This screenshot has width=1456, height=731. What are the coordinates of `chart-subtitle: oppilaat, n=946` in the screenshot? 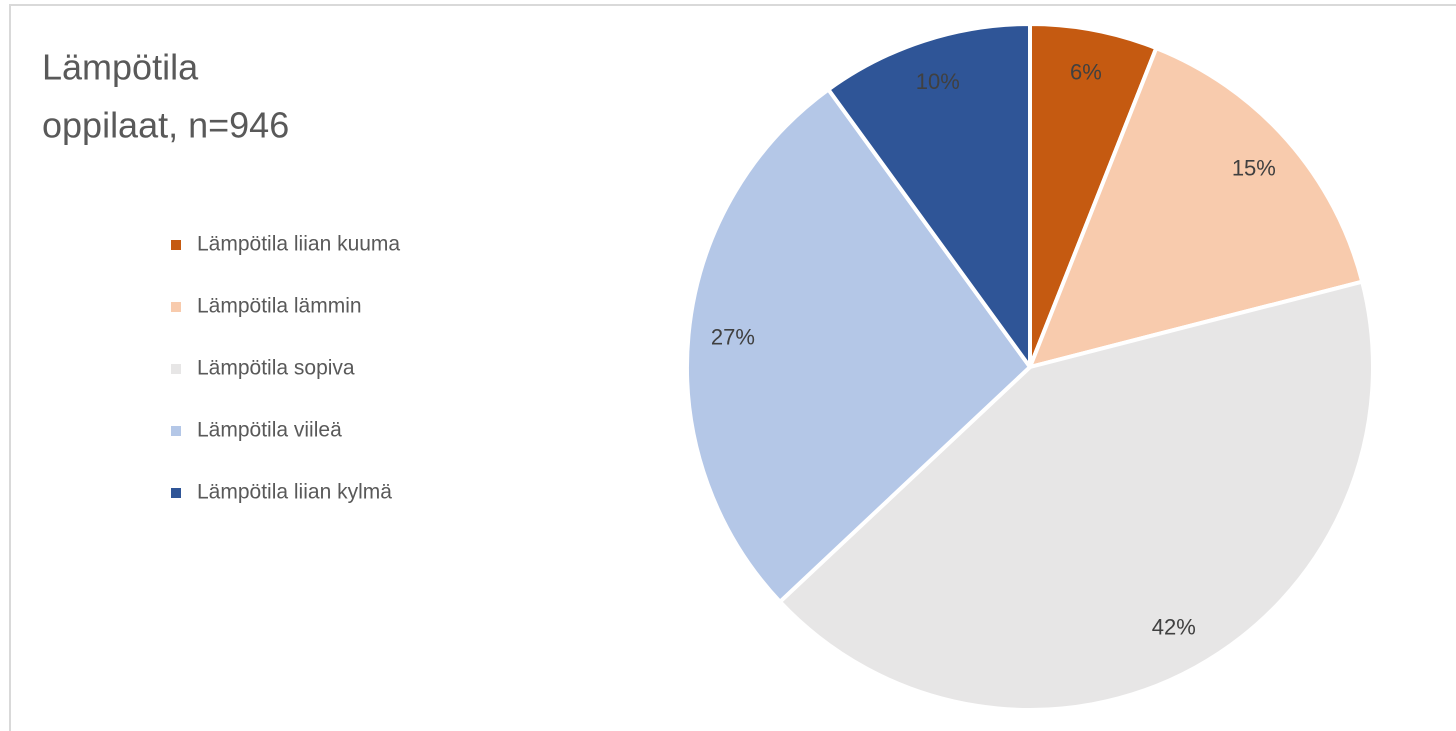 It's located at (165, 125).